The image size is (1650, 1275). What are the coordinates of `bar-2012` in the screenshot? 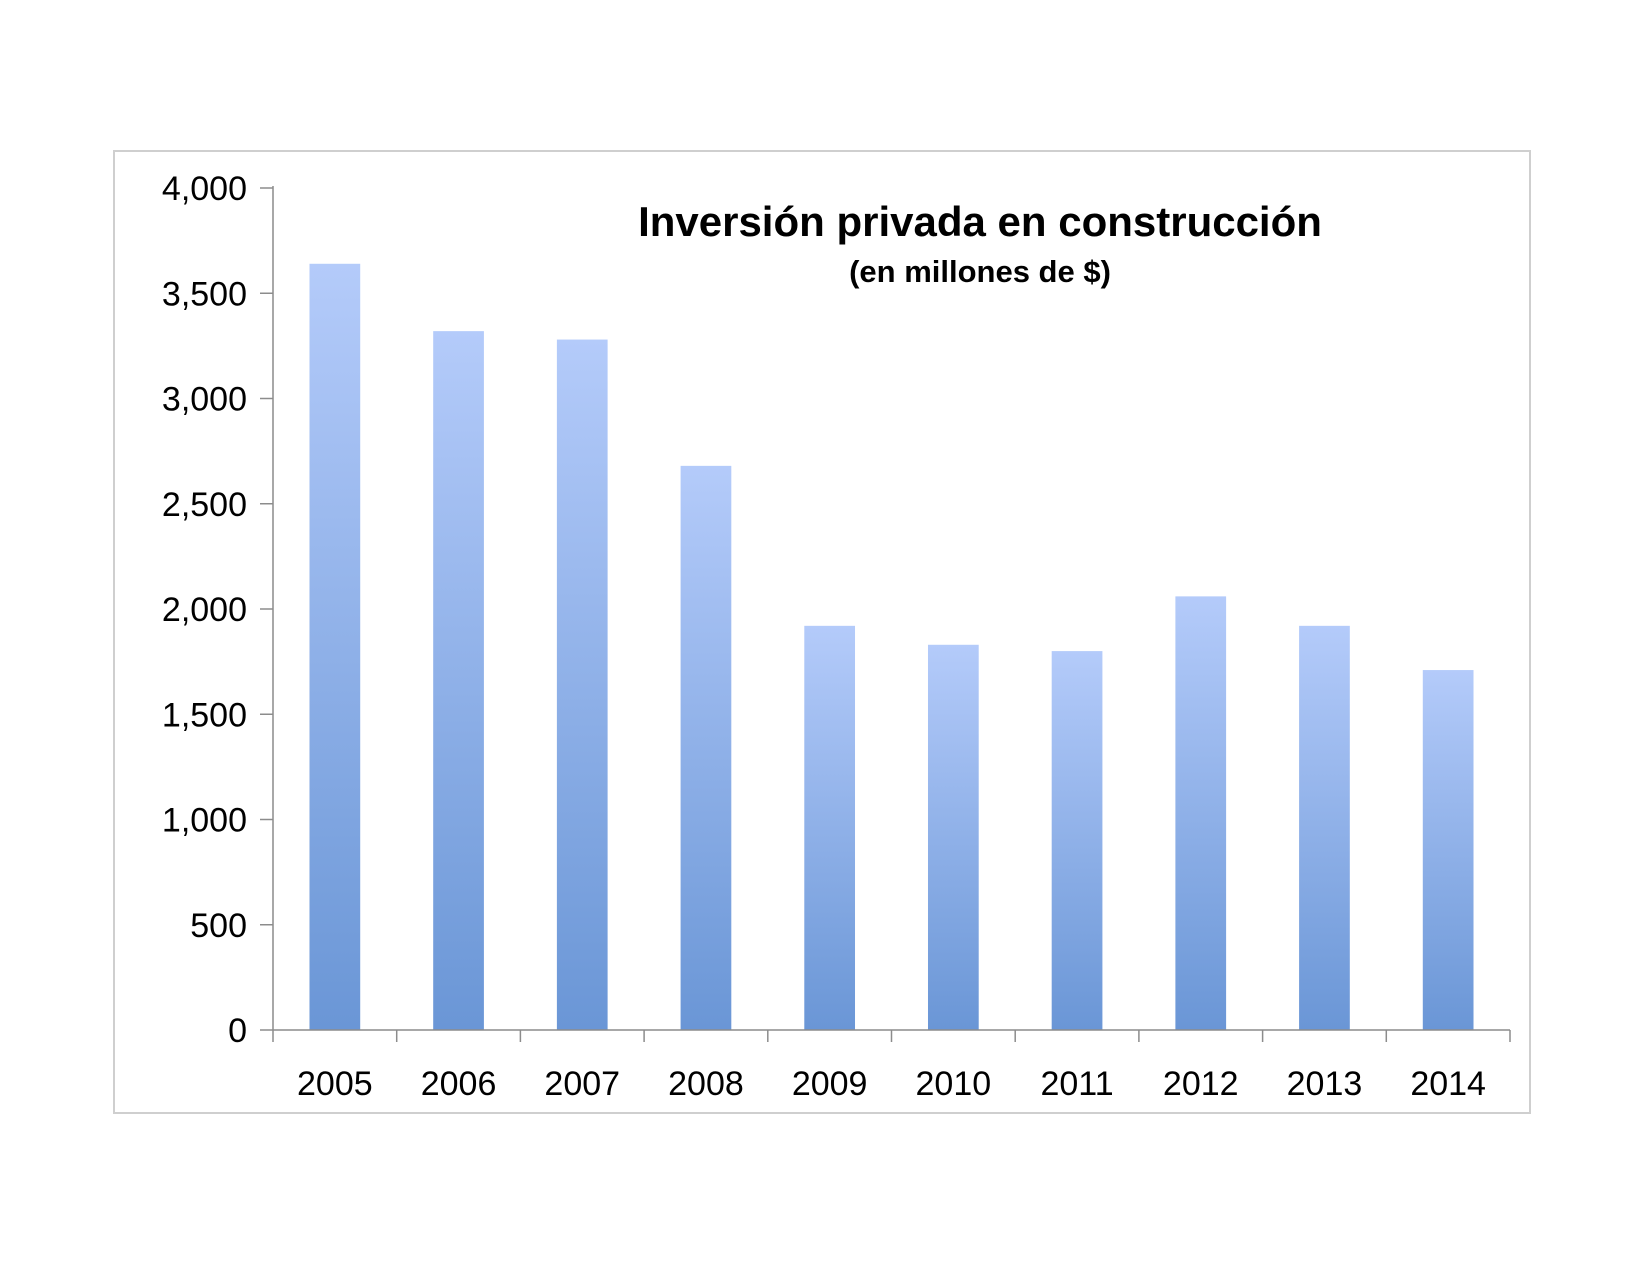 It's located at (1201, 813).